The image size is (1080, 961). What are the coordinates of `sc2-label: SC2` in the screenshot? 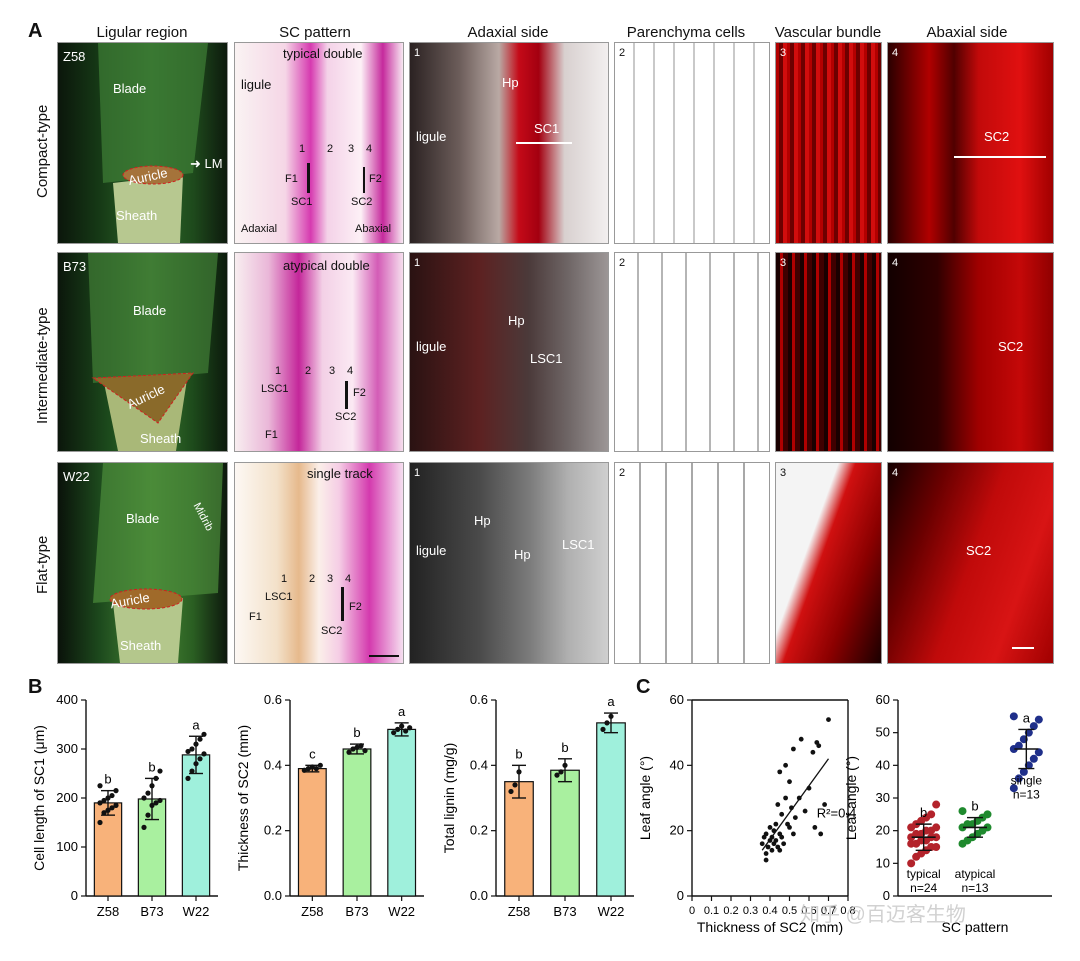 It's located at (979, 550).